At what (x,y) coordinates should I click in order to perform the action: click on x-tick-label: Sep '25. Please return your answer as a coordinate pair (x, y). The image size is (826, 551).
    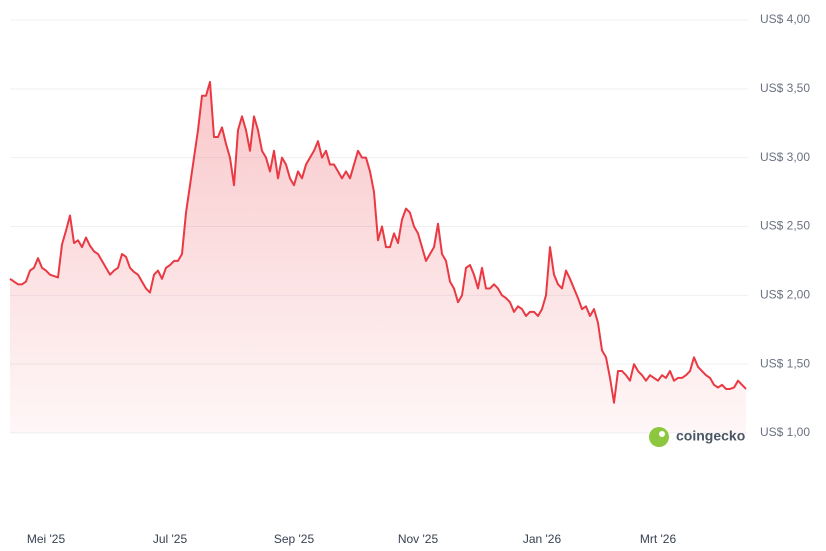
    Looking at the image, I should click on (294, 539).